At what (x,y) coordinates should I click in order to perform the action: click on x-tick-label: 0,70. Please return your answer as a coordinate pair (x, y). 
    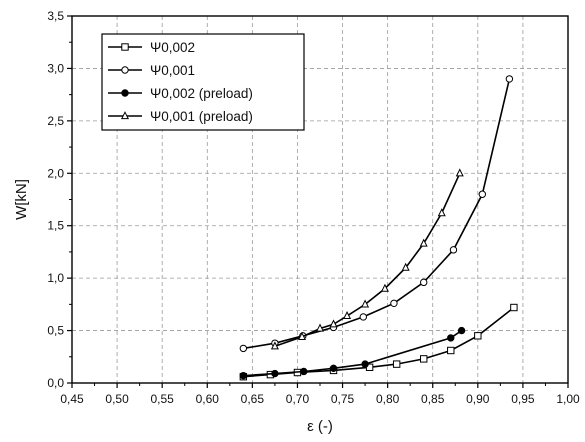
    Looking at the image, I should click on (298, 399).